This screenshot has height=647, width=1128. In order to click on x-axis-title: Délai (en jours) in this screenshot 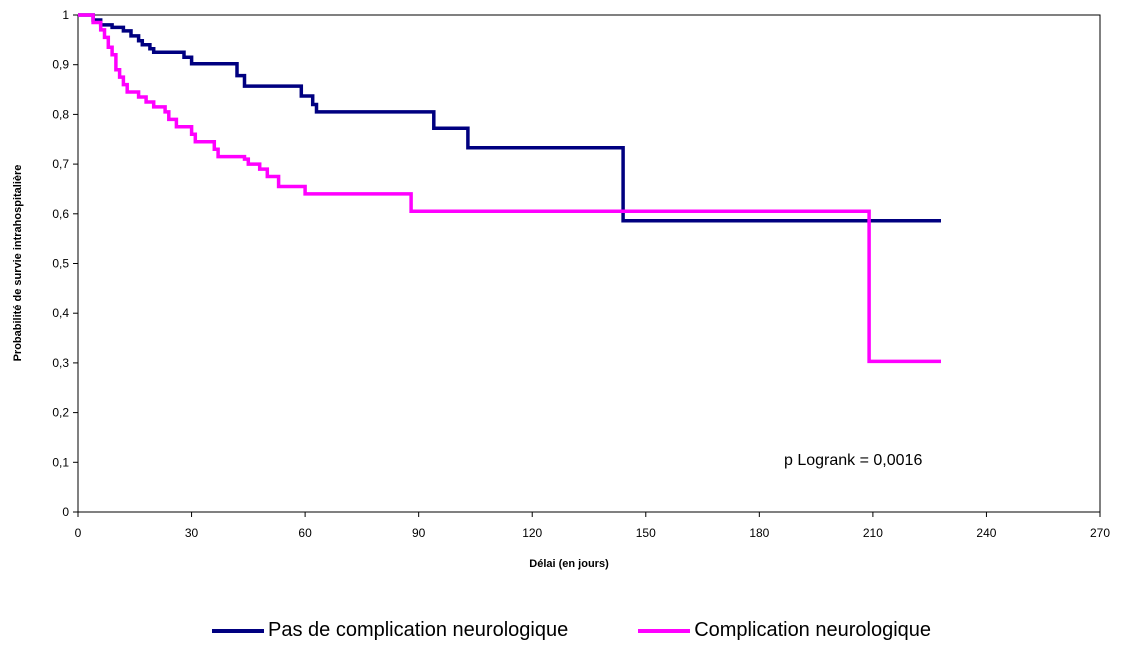, I will do `click(569, 564)`.